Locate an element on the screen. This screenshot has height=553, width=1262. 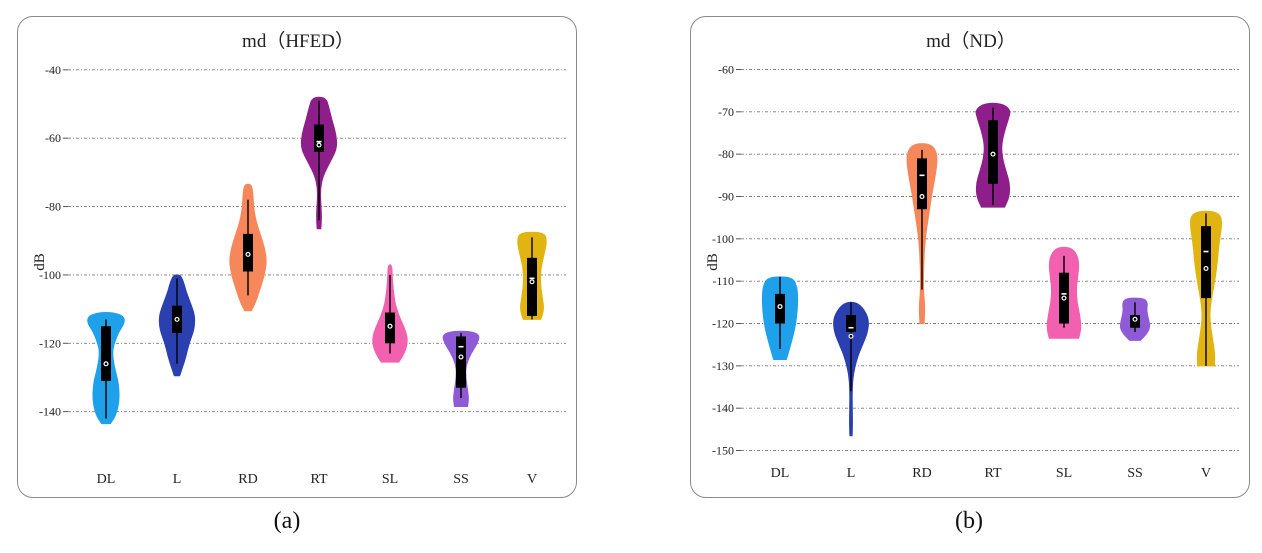
chart-title: md（ND） is located at coordinates (971, 41).